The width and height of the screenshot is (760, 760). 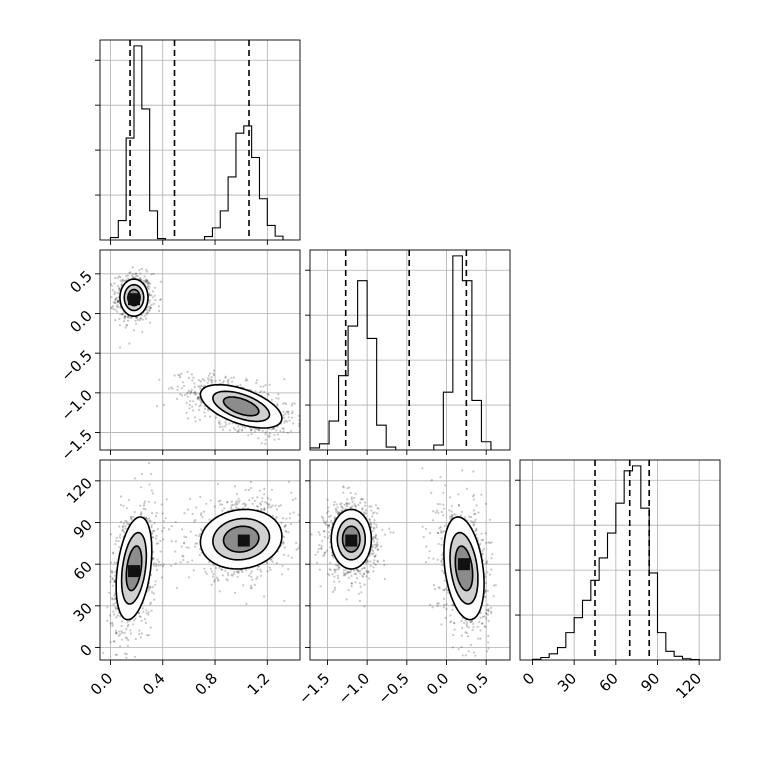 What do you see at coordinates (134, 568) in the screenshot?
I see `density-contour` at bounding box center [134, 568].